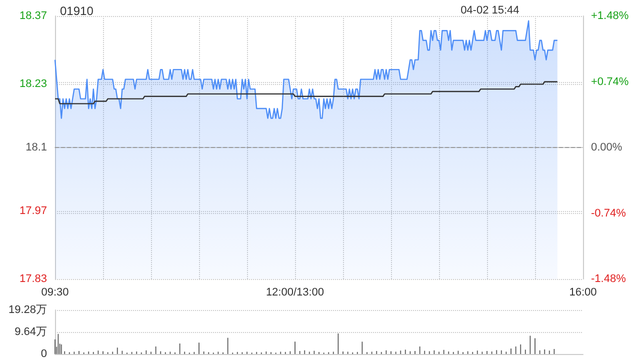 Image resolution: width=640 pixels, height=360 pixels. Describe the element at coordinates (33, 16) in the screenshot. I see `y-tick-label: 18.37` at that location.